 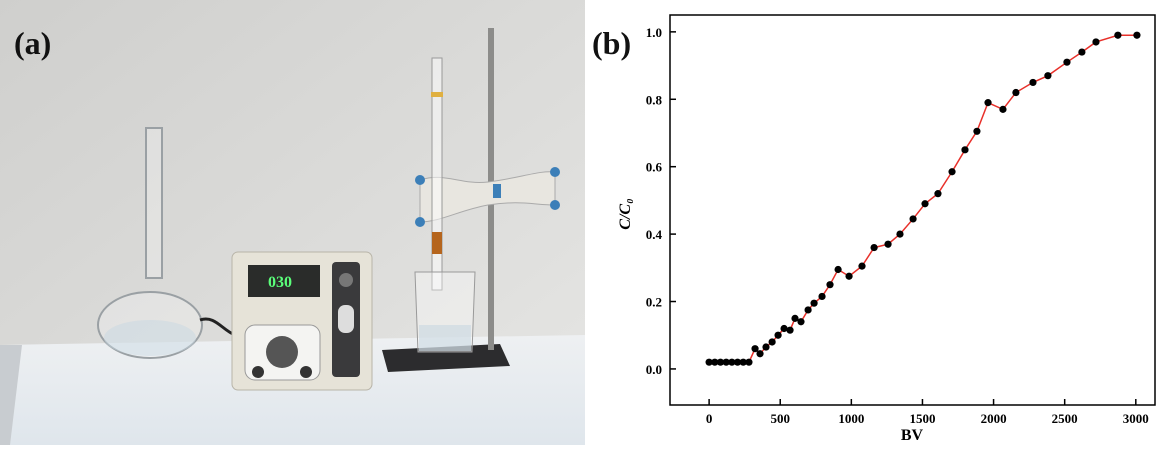 What do you see at coordinates (445, 312) in the screenshot?
I see `beaker` at bounding box center [445, 312].